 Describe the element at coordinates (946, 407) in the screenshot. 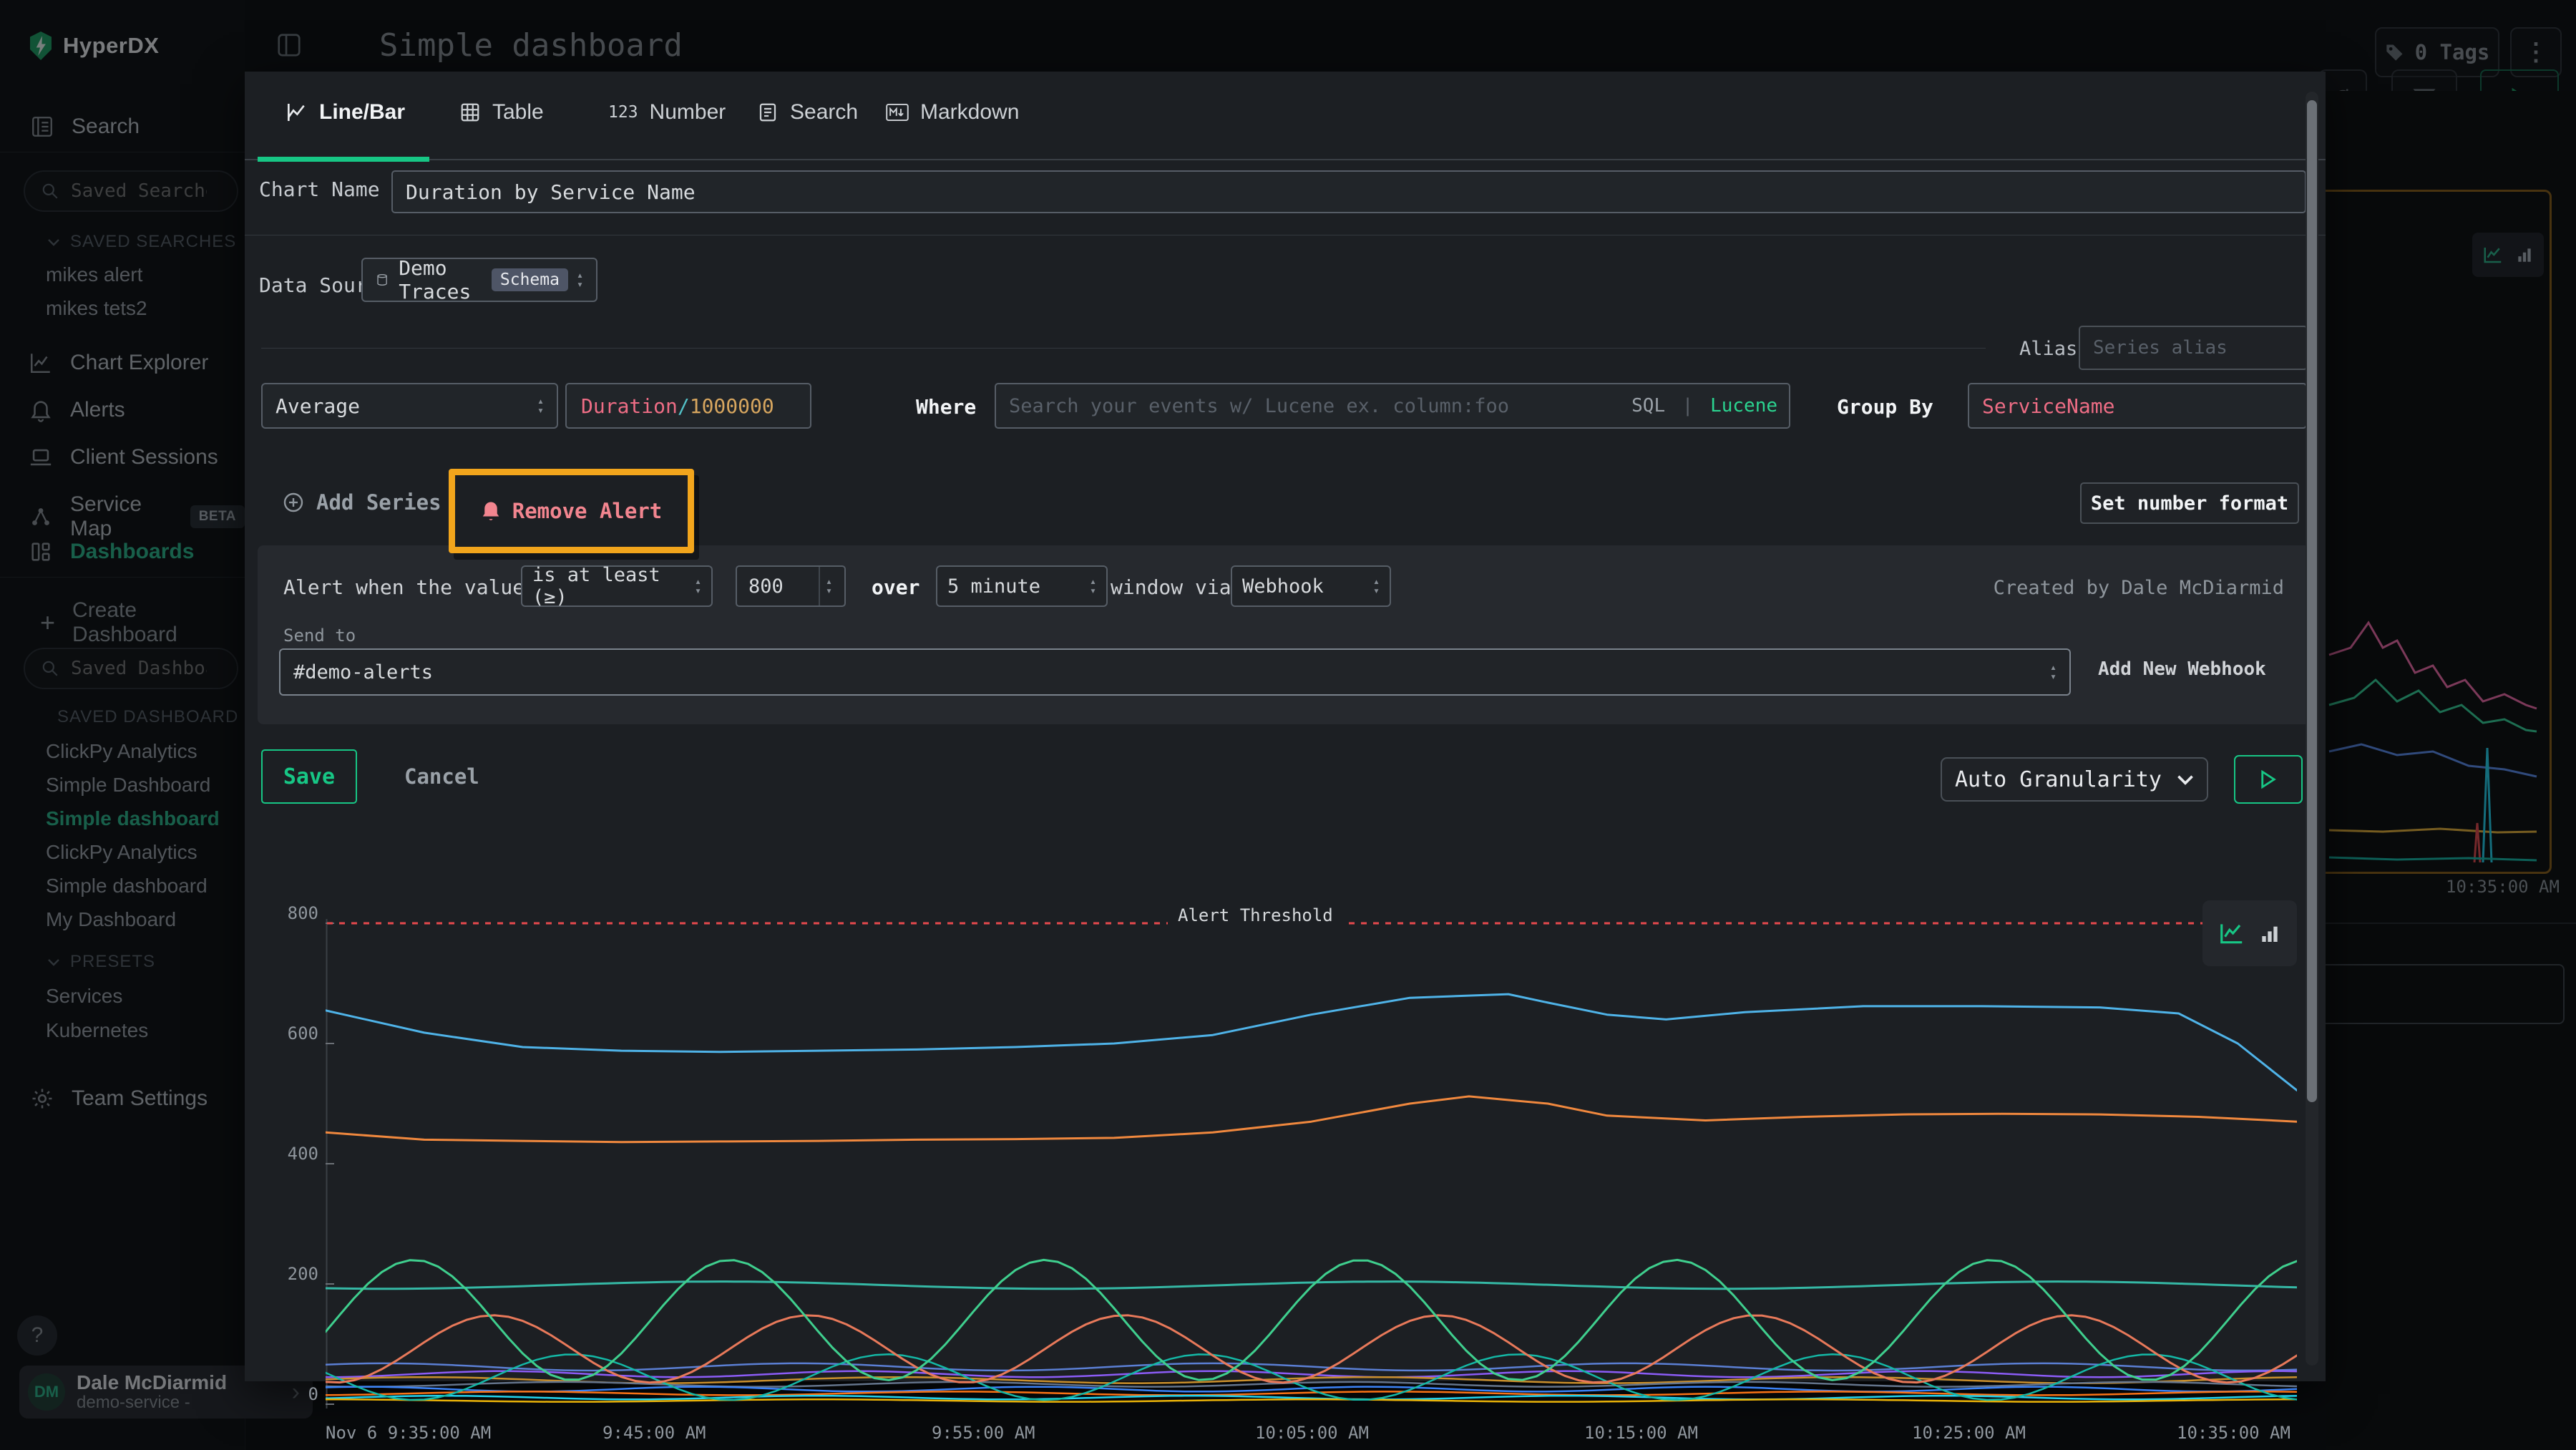

I see `where-label: Where` at that location.